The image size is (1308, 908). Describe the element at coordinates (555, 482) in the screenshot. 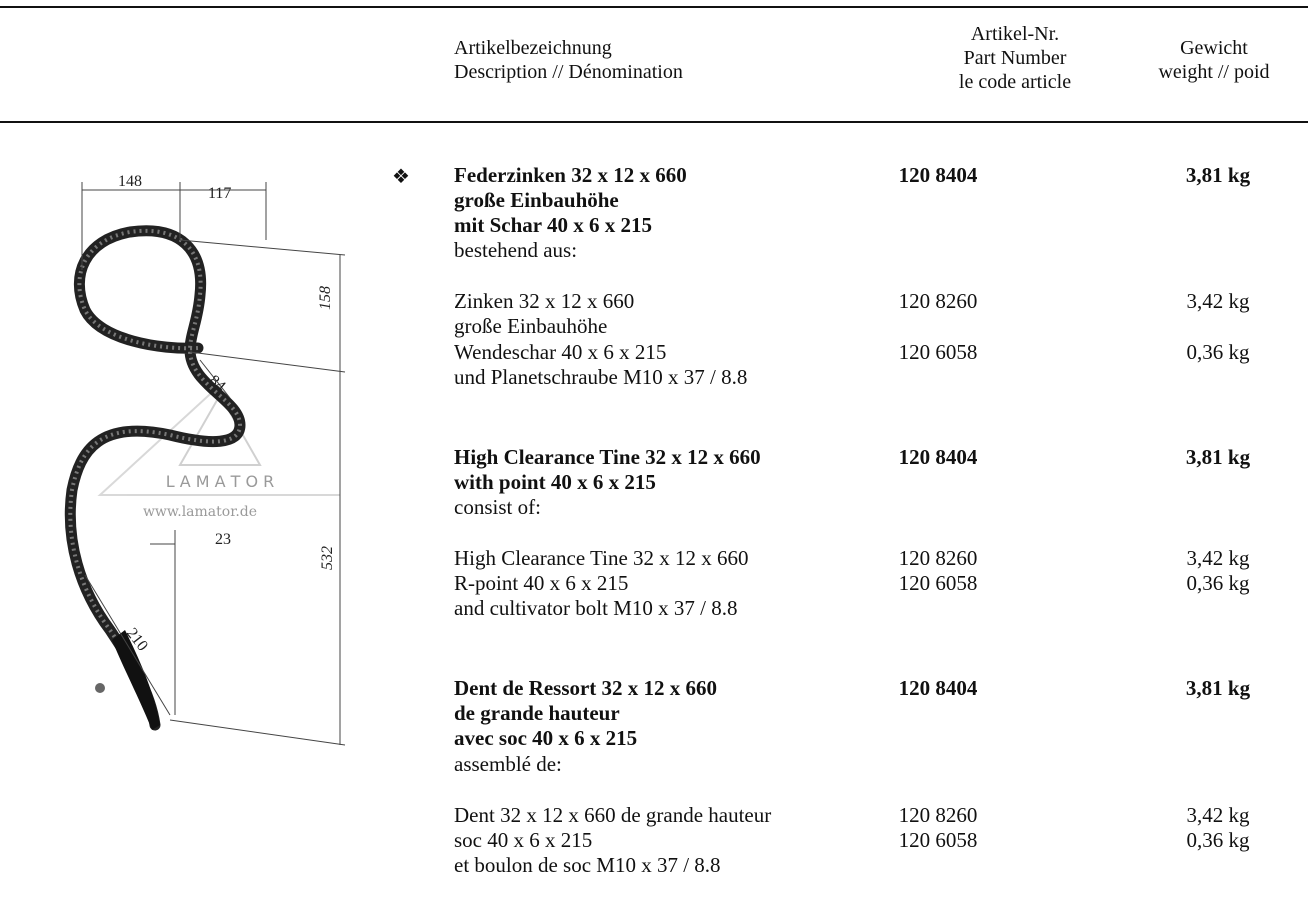

I see `block-title-line: with point 40 x 6 x 215` at that location.